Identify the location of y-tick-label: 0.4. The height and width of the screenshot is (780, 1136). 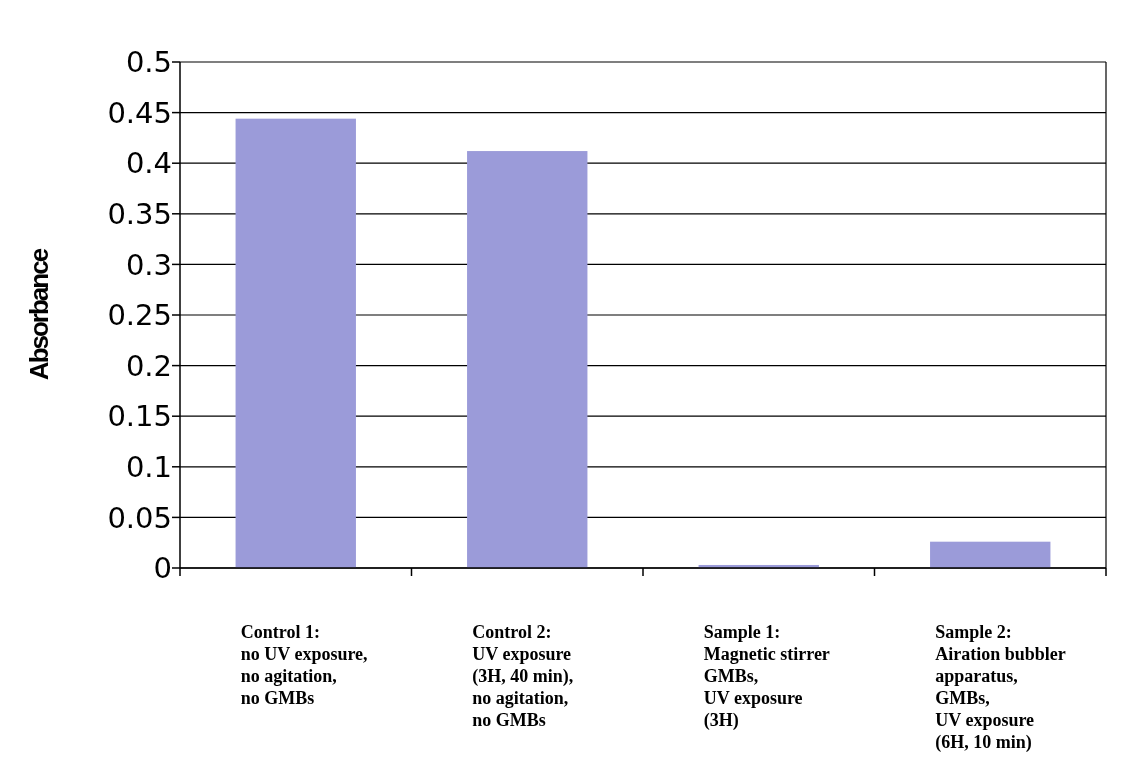
(148, 163).